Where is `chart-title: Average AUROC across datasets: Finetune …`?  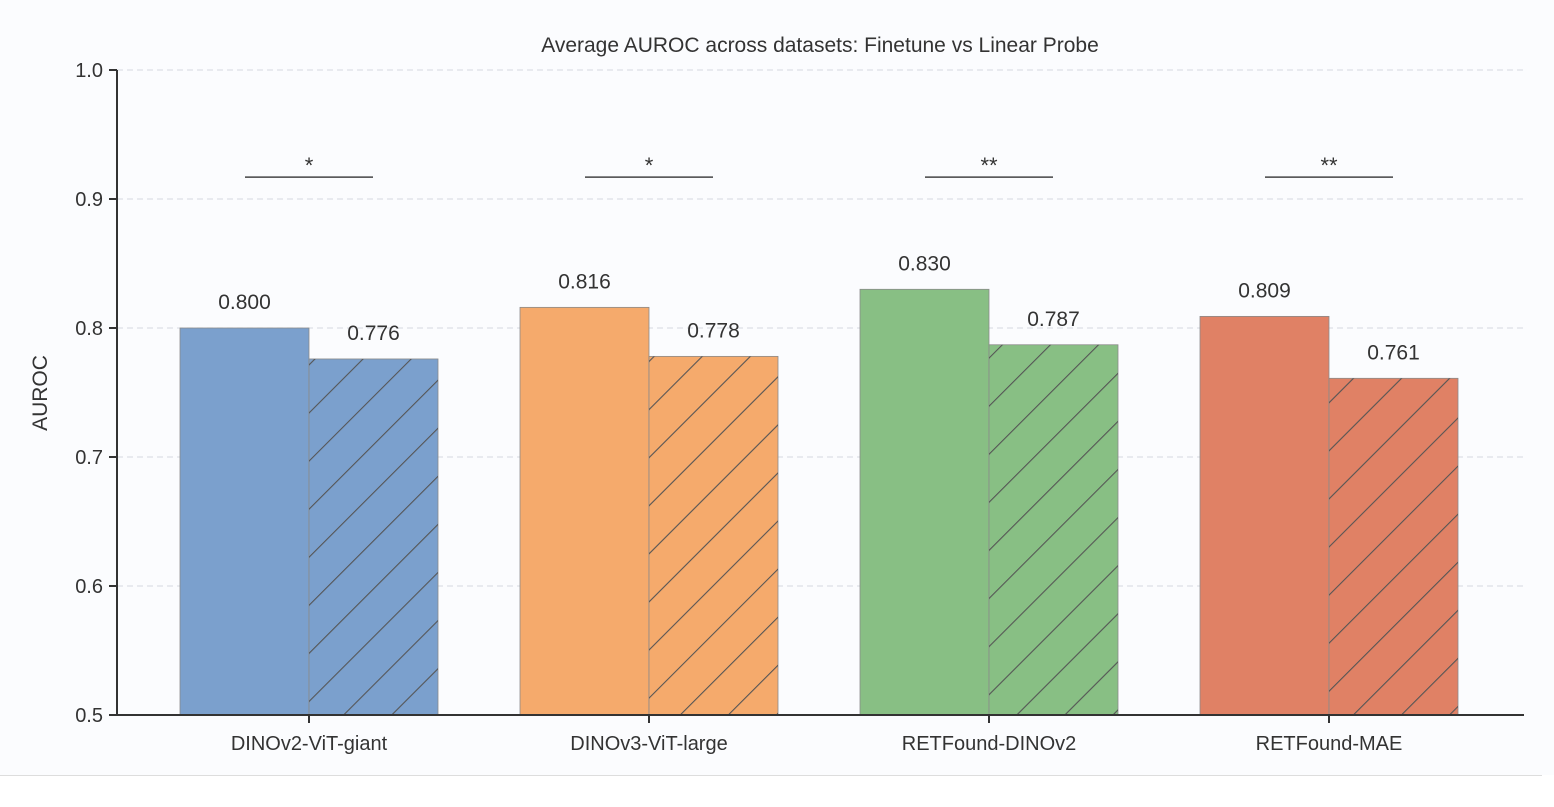
chart-title: Average AUROC across datasets: Finetune … is located at coordinates (820, 45).